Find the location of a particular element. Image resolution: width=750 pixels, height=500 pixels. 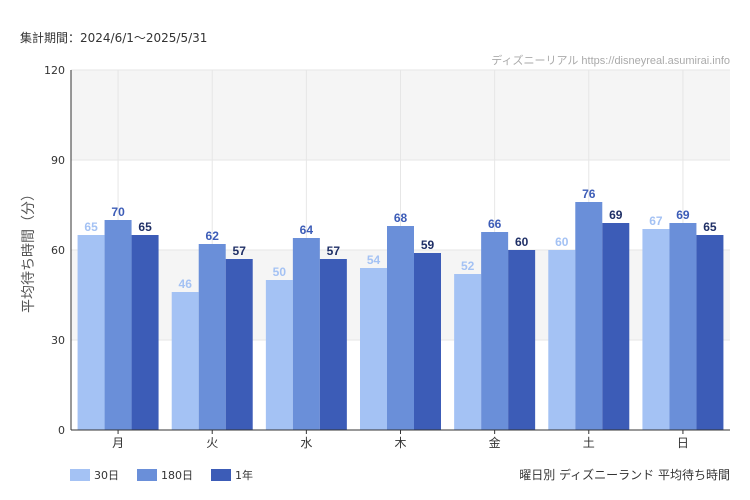

x-tick-label: 木 is located at coordinates (400, 443).